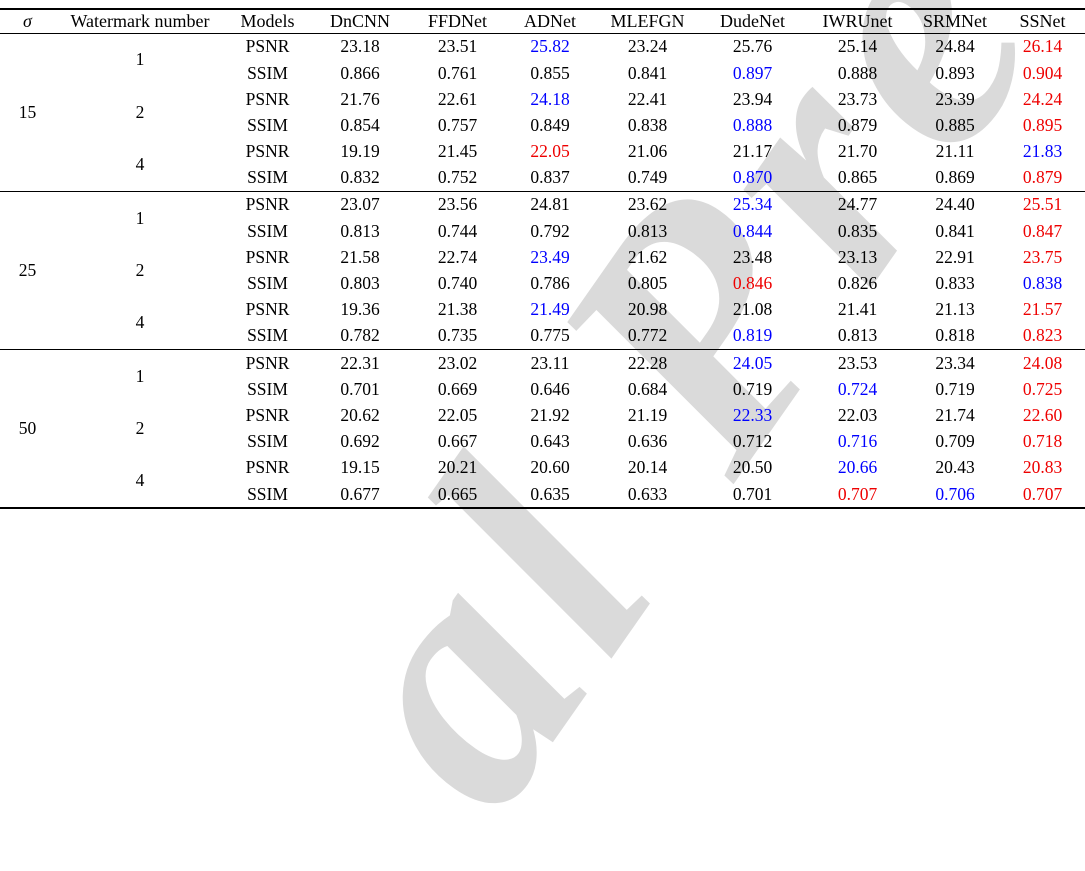 The height and width of the screenshot is (871, 1085). I want to click on value-cell-dncnn: 21.76, so click(360, 98).